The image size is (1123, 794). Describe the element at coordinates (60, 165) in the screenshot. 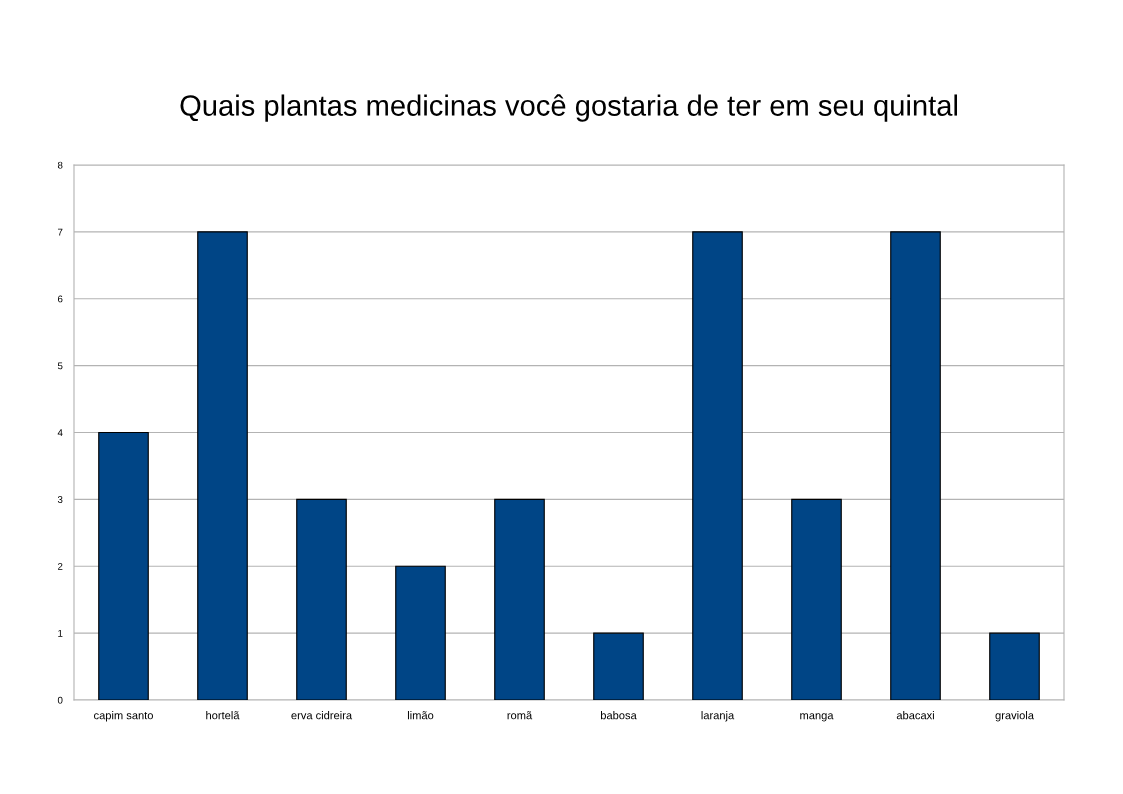

I see `y-tick-label: 8` at that location.